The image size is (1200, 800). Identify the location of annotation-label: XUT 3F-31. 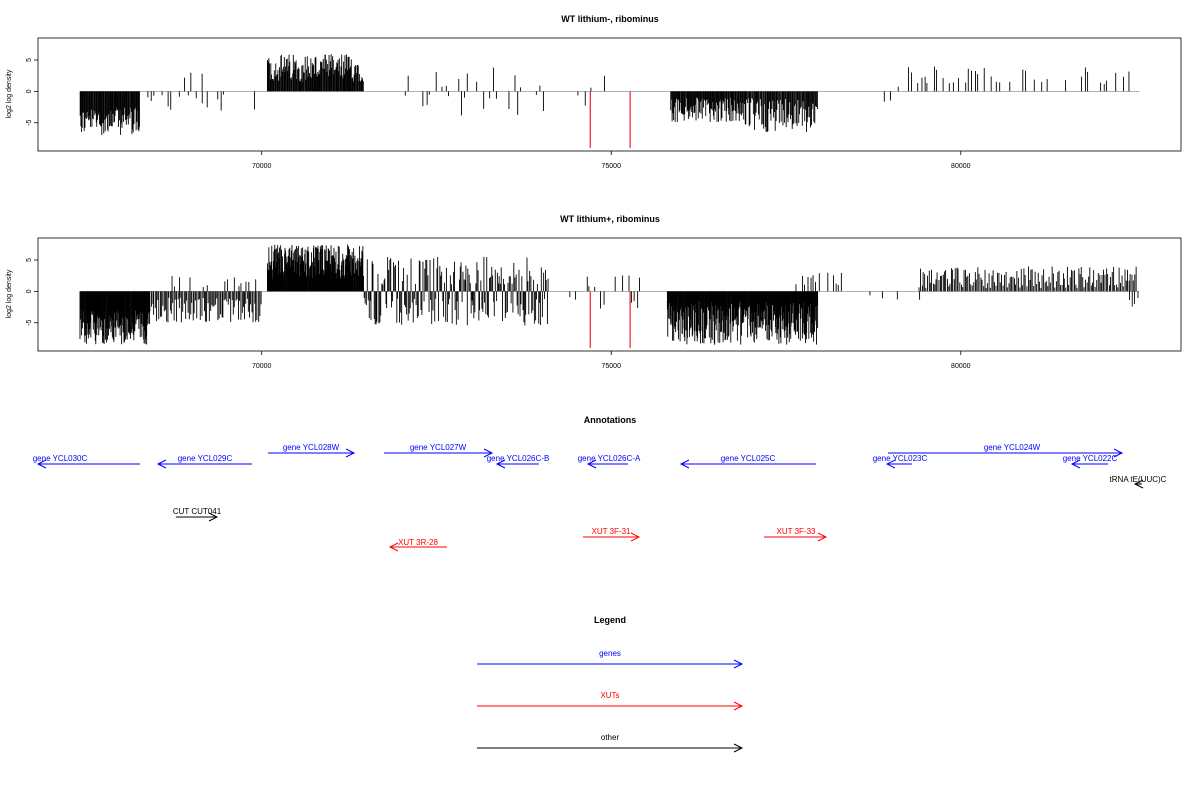
(612, 531).